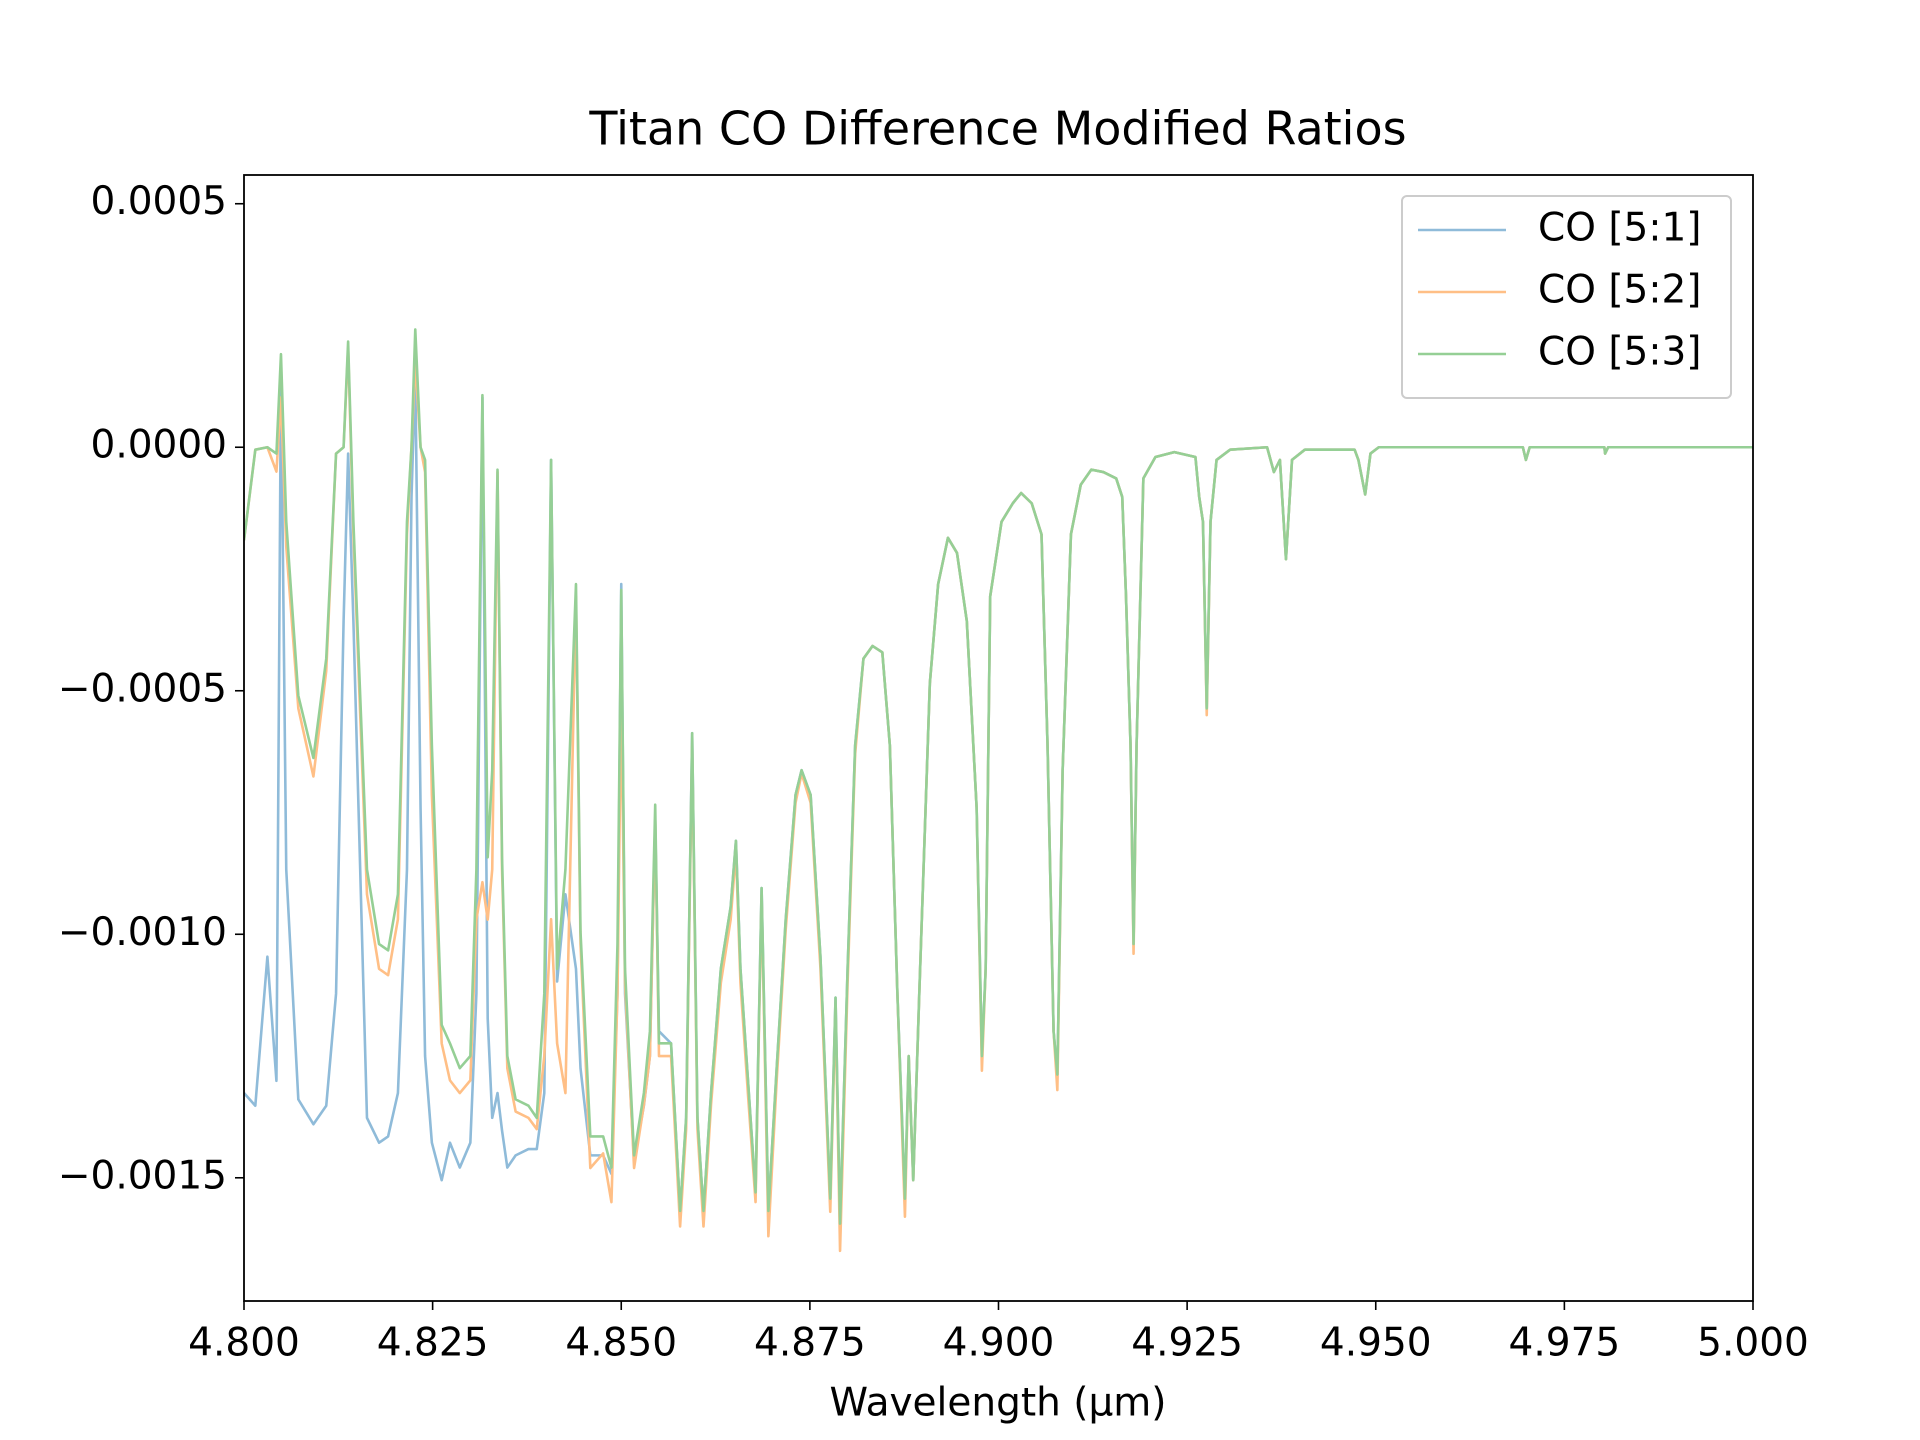 This screenshot has width=1920, height=1440. What do you see at coordinates (159, 445) in the screenshot?
I see `y-tick-label: 0.0000` at bounding box center [159, 445].